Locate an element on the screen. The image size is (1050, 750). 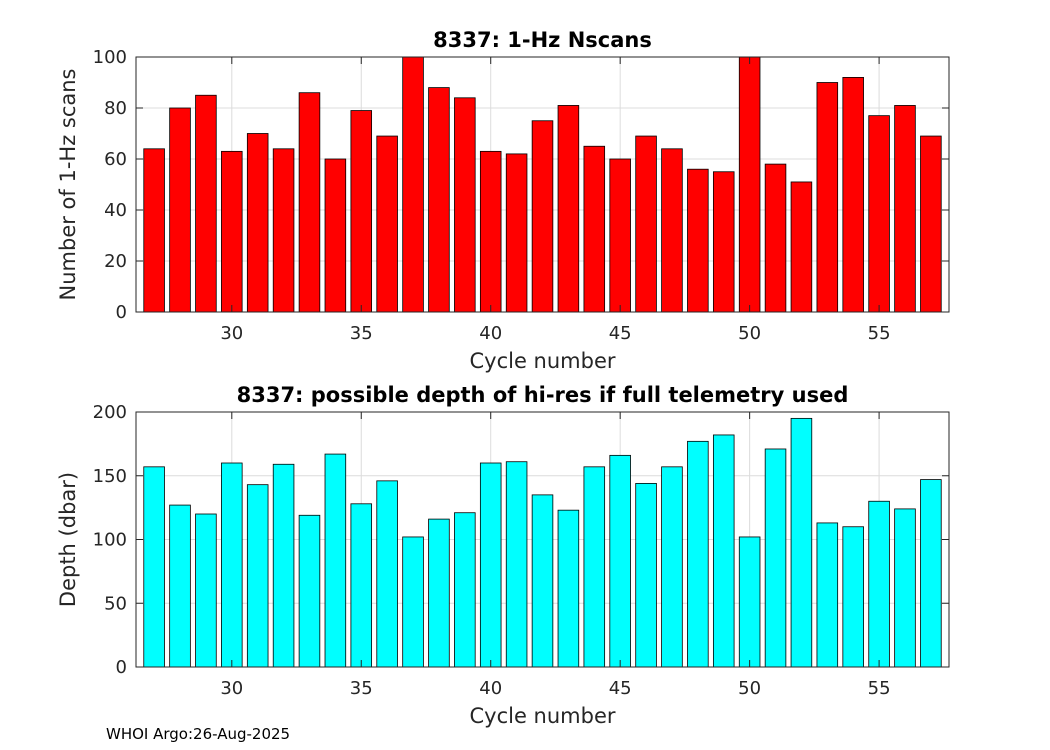
footer-credit: WHOI Argo:26-Aug-2025 is located at coordinates (198, 734).